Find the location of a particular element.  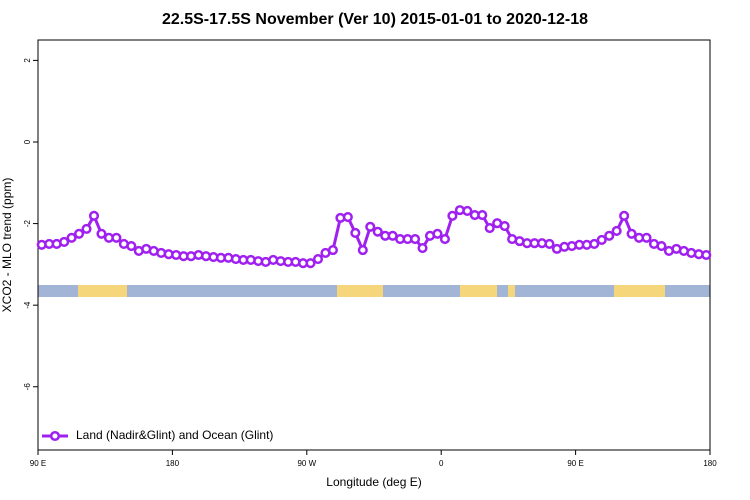

y-tick-label: -2 is located at coordinates (27, 223).